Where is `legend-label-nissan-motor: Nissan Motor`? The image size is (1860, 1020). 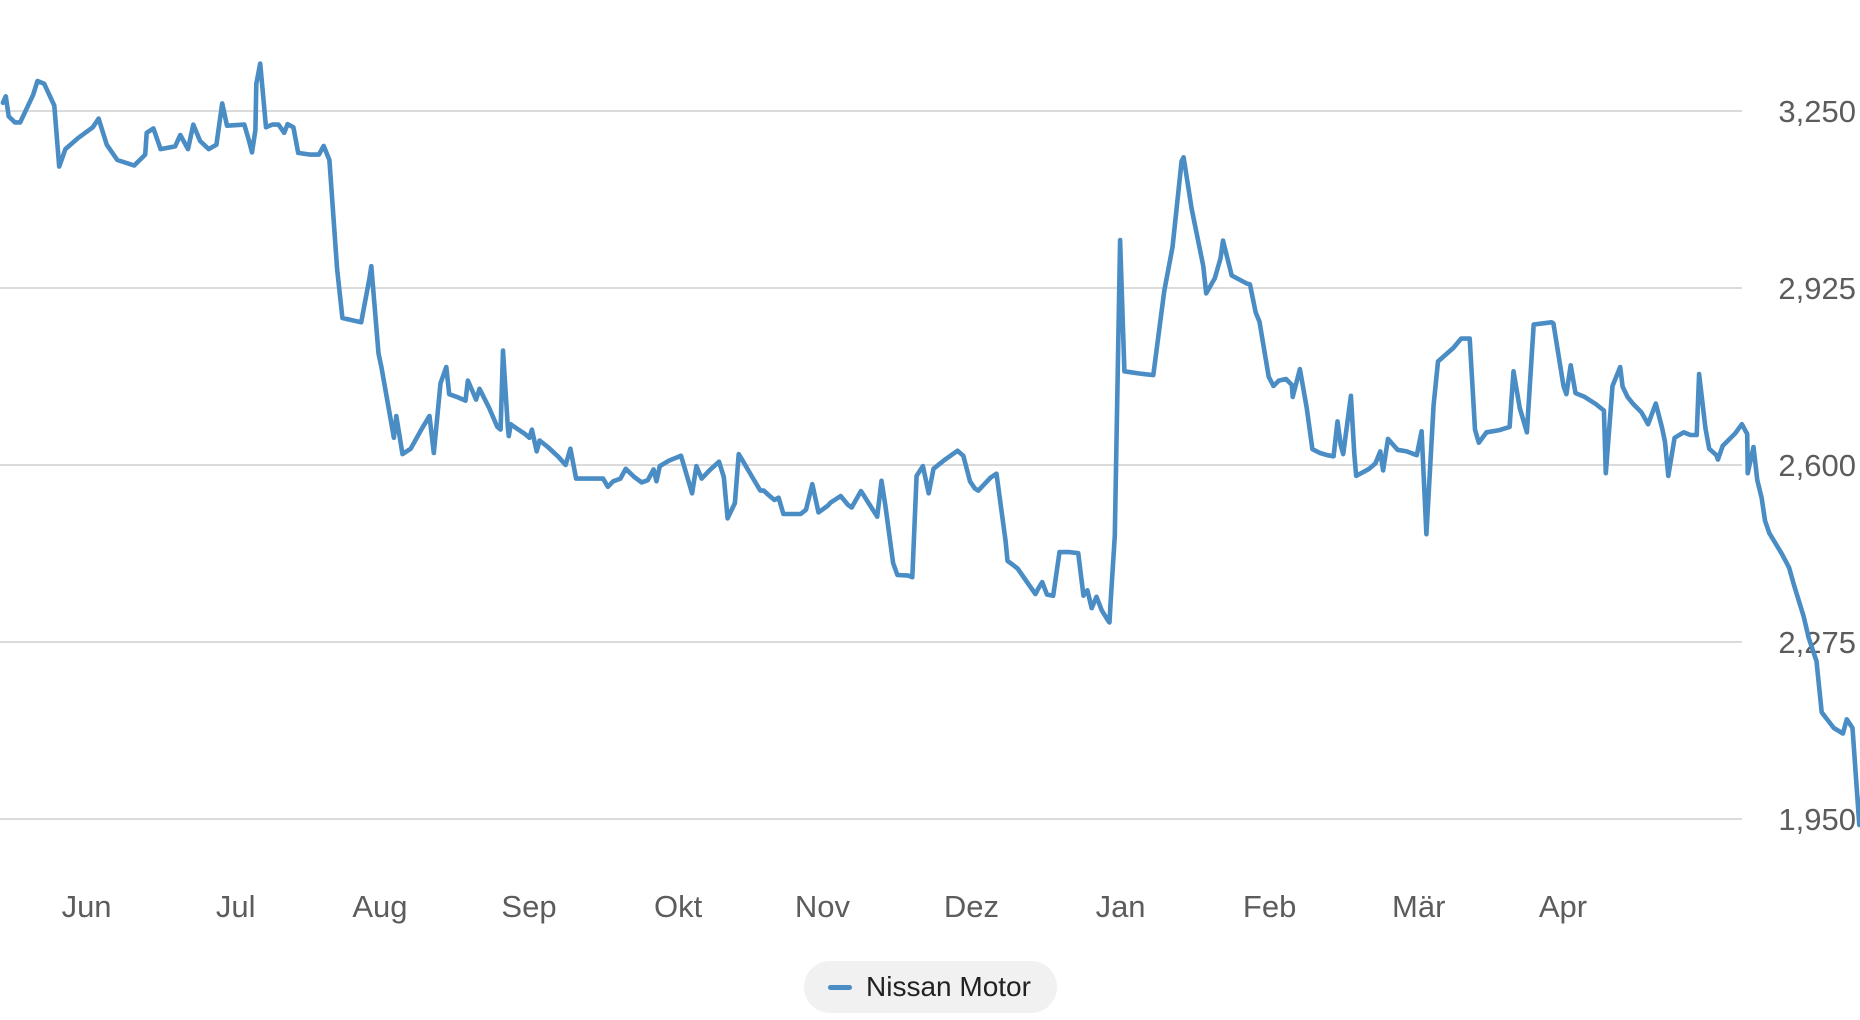 legend-label-nissan-motor: Nissan Motor is located at coordinates (948, 986).